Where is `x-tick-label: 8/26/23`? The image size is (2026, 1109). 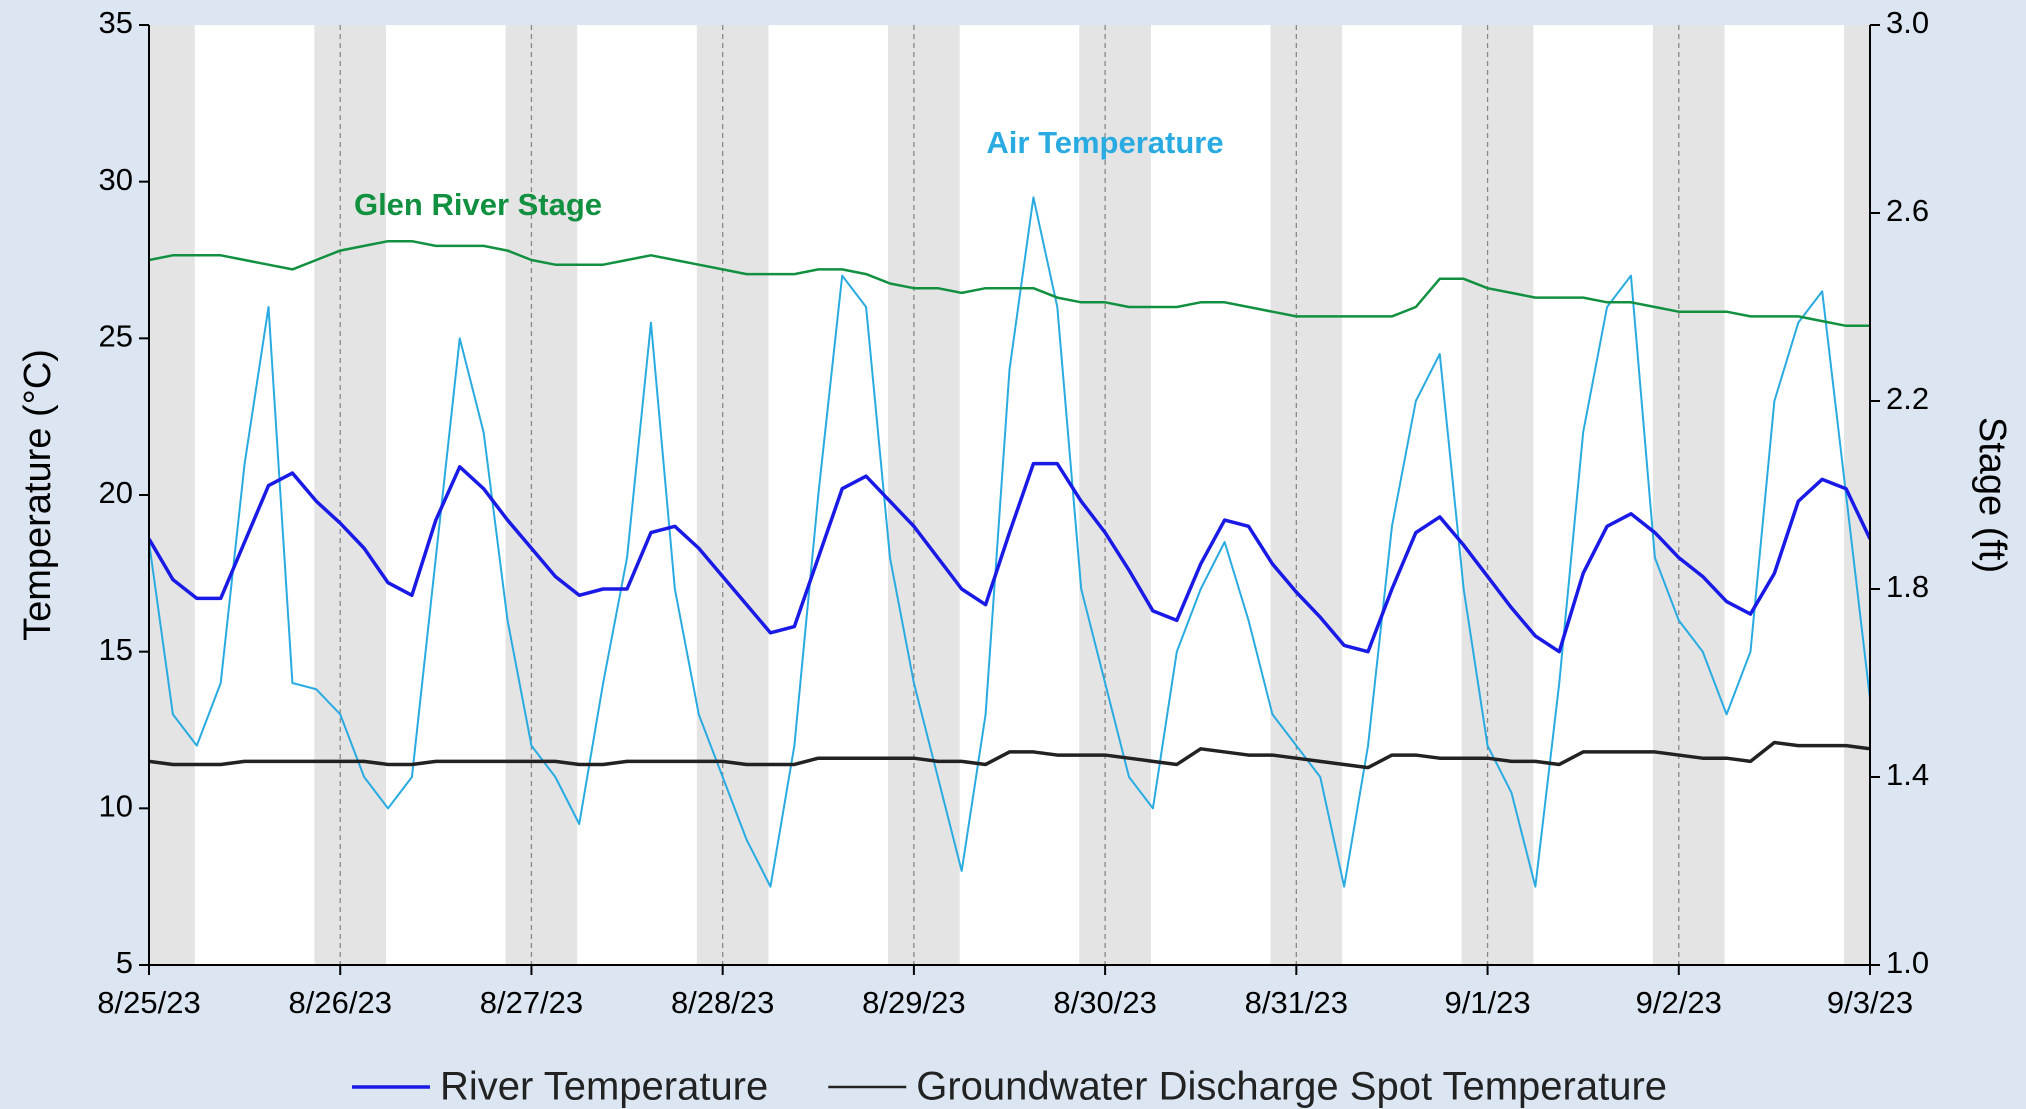 x-tick-label: 8/26/23 is located at coordinates (340, 1002).